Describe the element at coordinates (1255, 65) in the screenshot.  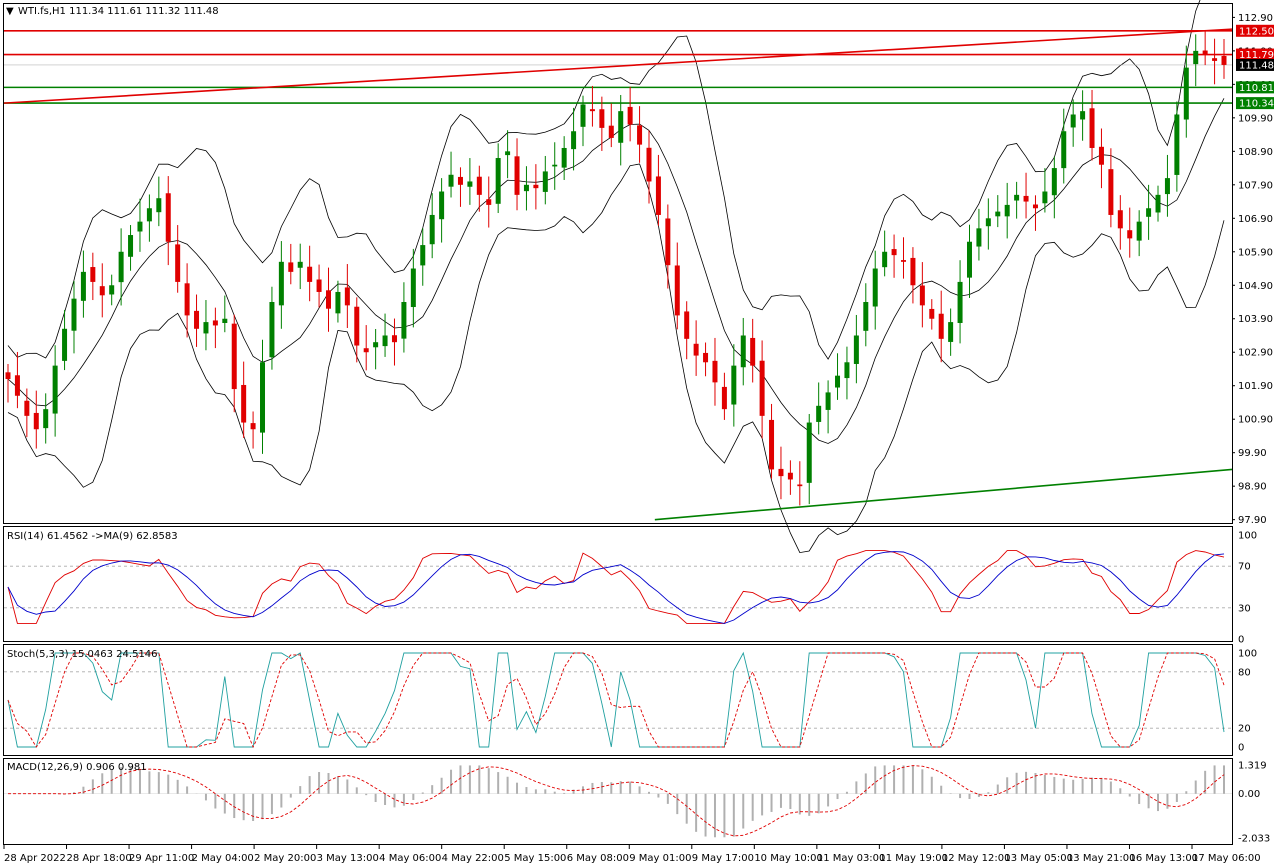
I see `price-tag: 111.48` at that location.